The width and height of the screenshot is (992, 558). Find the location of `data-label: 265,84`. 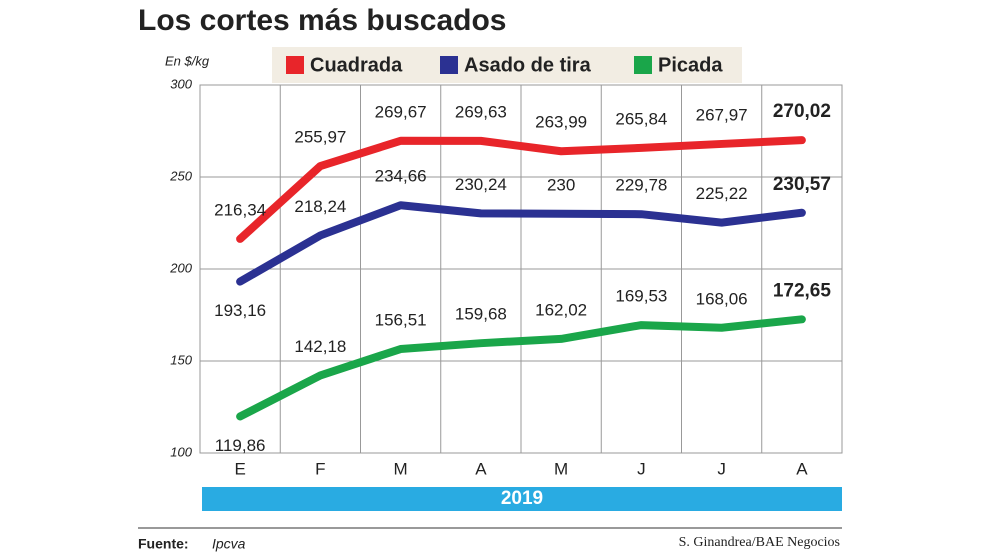

data-label: 265,84 is located at coordinates (641, 118).